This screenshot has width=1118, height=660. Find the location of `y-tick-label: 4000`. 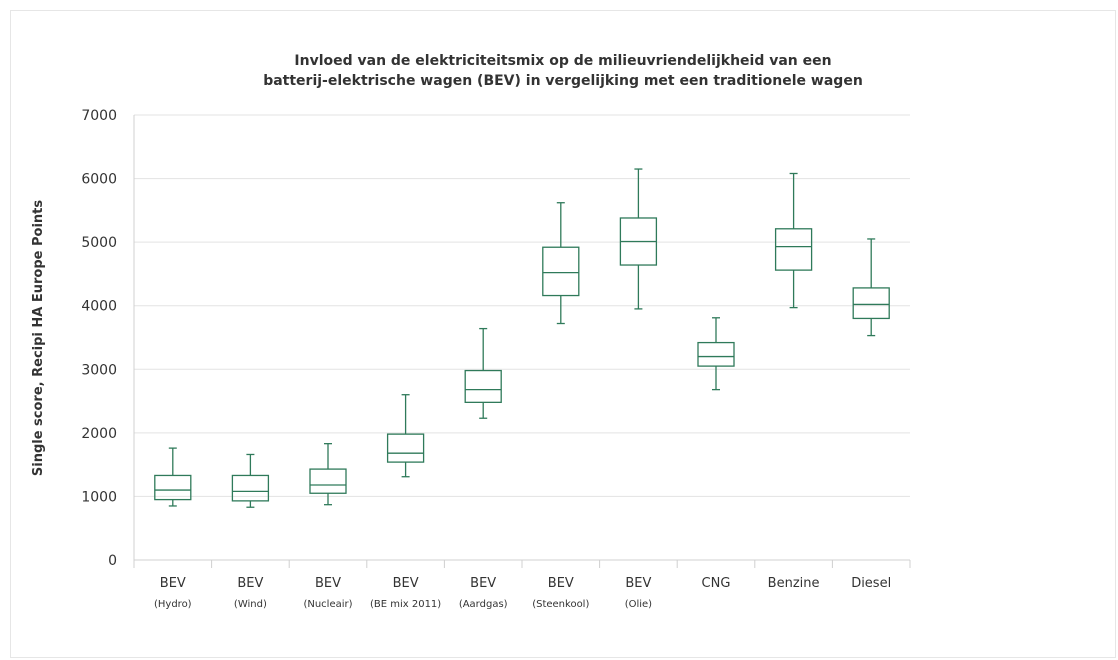

y-tick-label: 4000 is located at coordinates (99, 307).